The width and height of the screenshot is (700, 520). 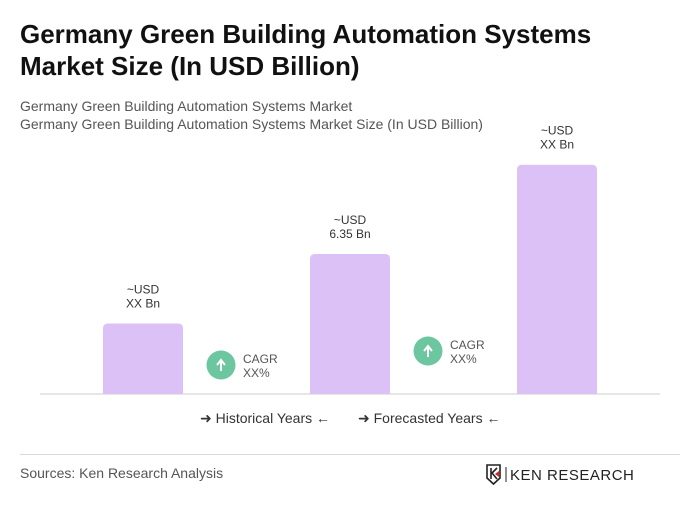 I want to click on ken-research-logo: KEN RESEARCH, so click(x=560, y=475).